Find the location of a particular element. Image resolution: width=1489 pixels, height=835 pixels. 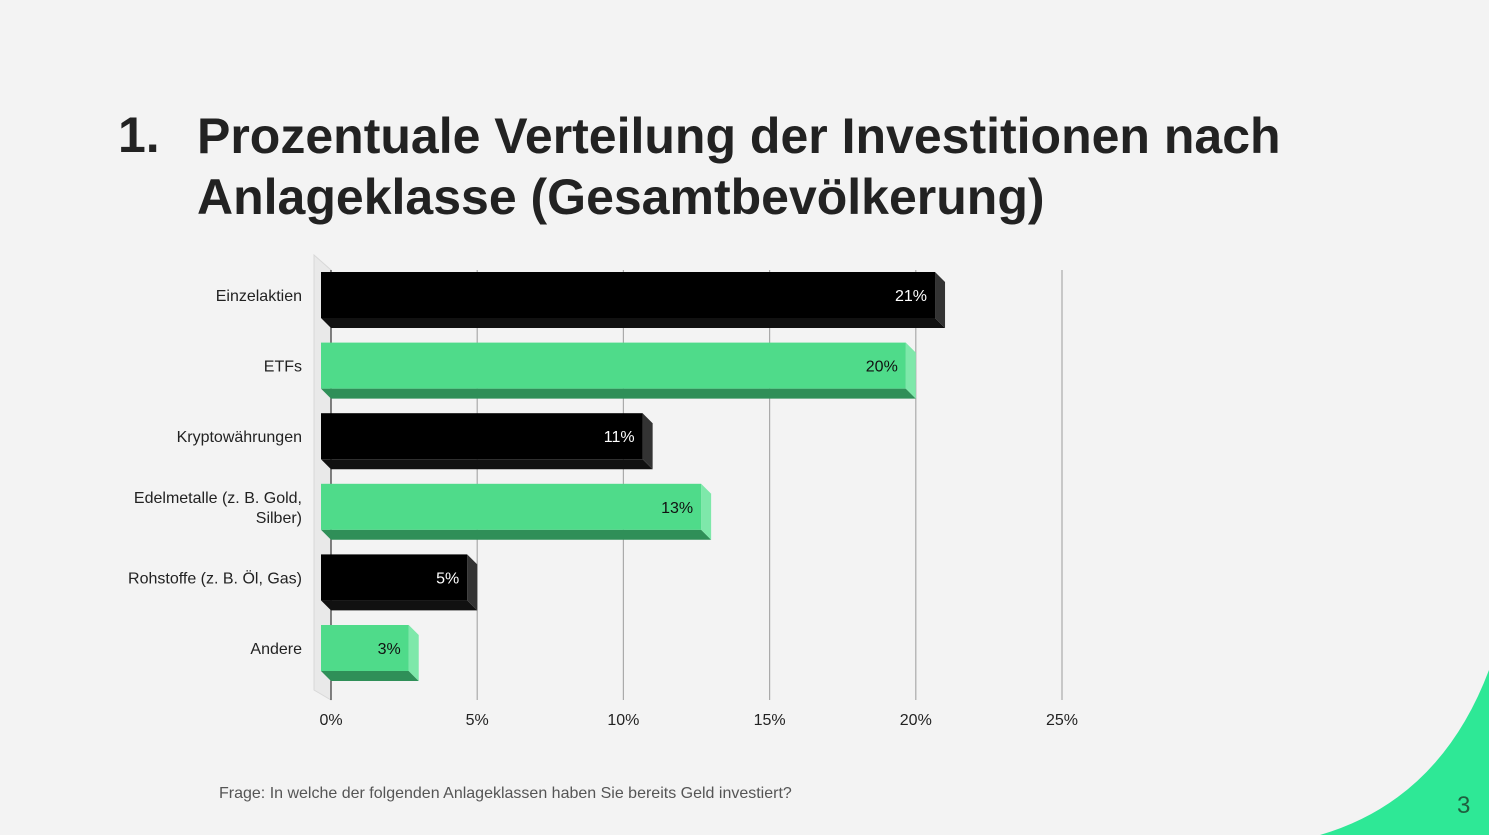

data-label: 20% is located at coordinates (882, 367).